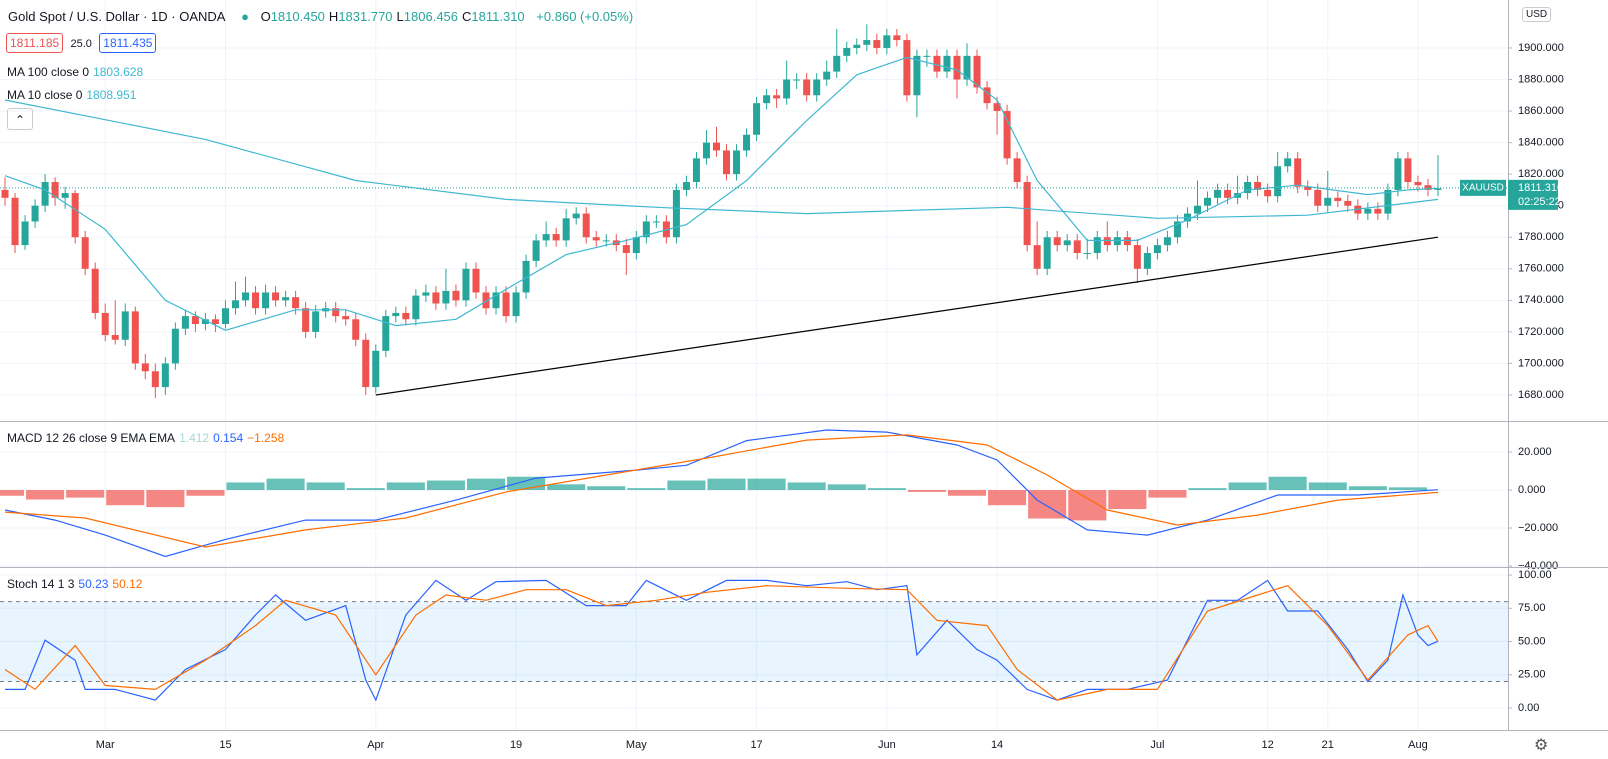 This screenshot has width=1608, height=759. I want to click on bid: 1811.185, so click(35, 43).